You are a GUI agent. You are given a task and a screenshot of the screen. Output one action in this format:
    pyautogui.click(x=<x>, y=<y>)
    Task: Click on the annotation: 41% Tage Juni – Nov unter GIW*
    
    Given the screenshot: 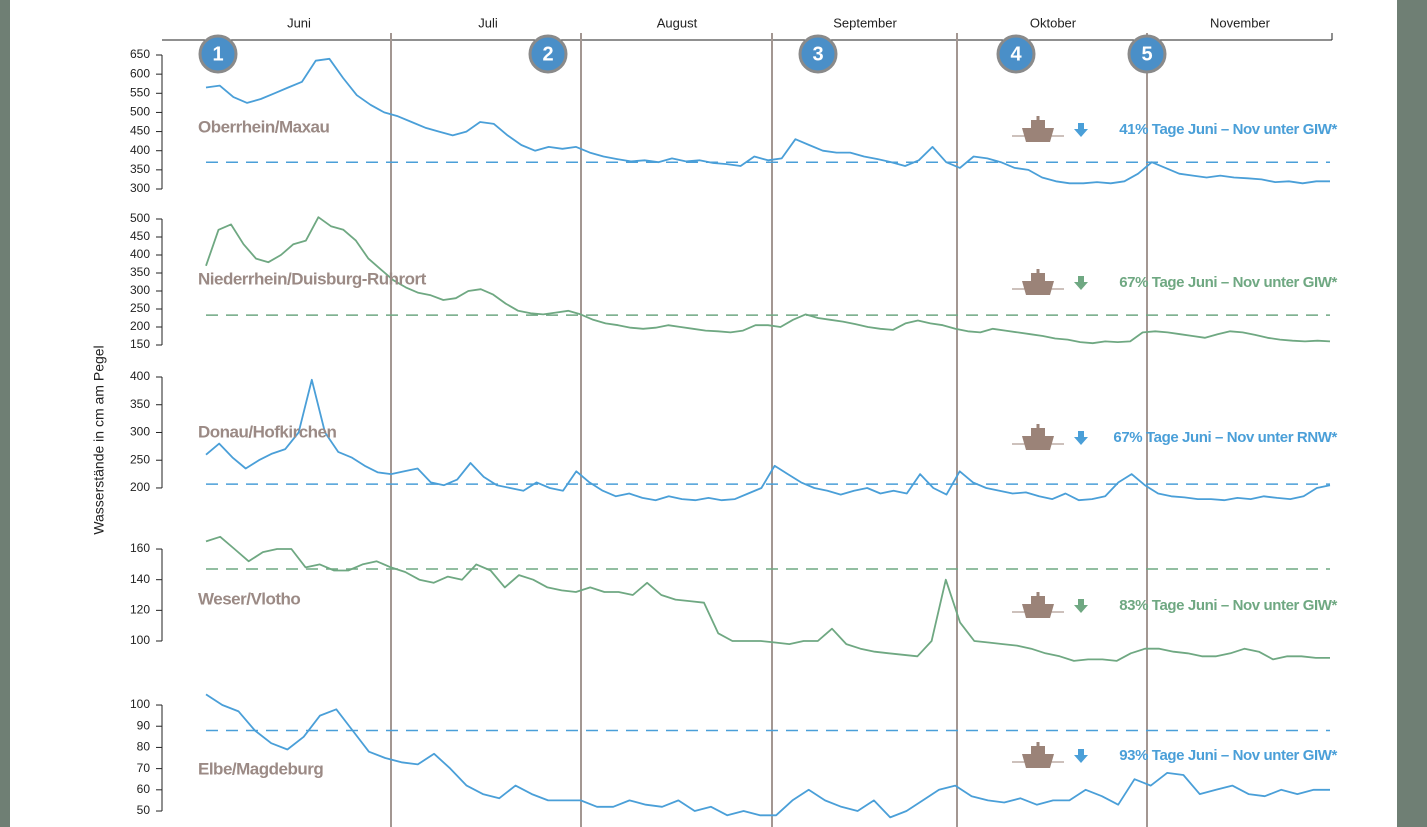 What is the action you would take?
    pyautogui.click(x=1228, y=129)
    